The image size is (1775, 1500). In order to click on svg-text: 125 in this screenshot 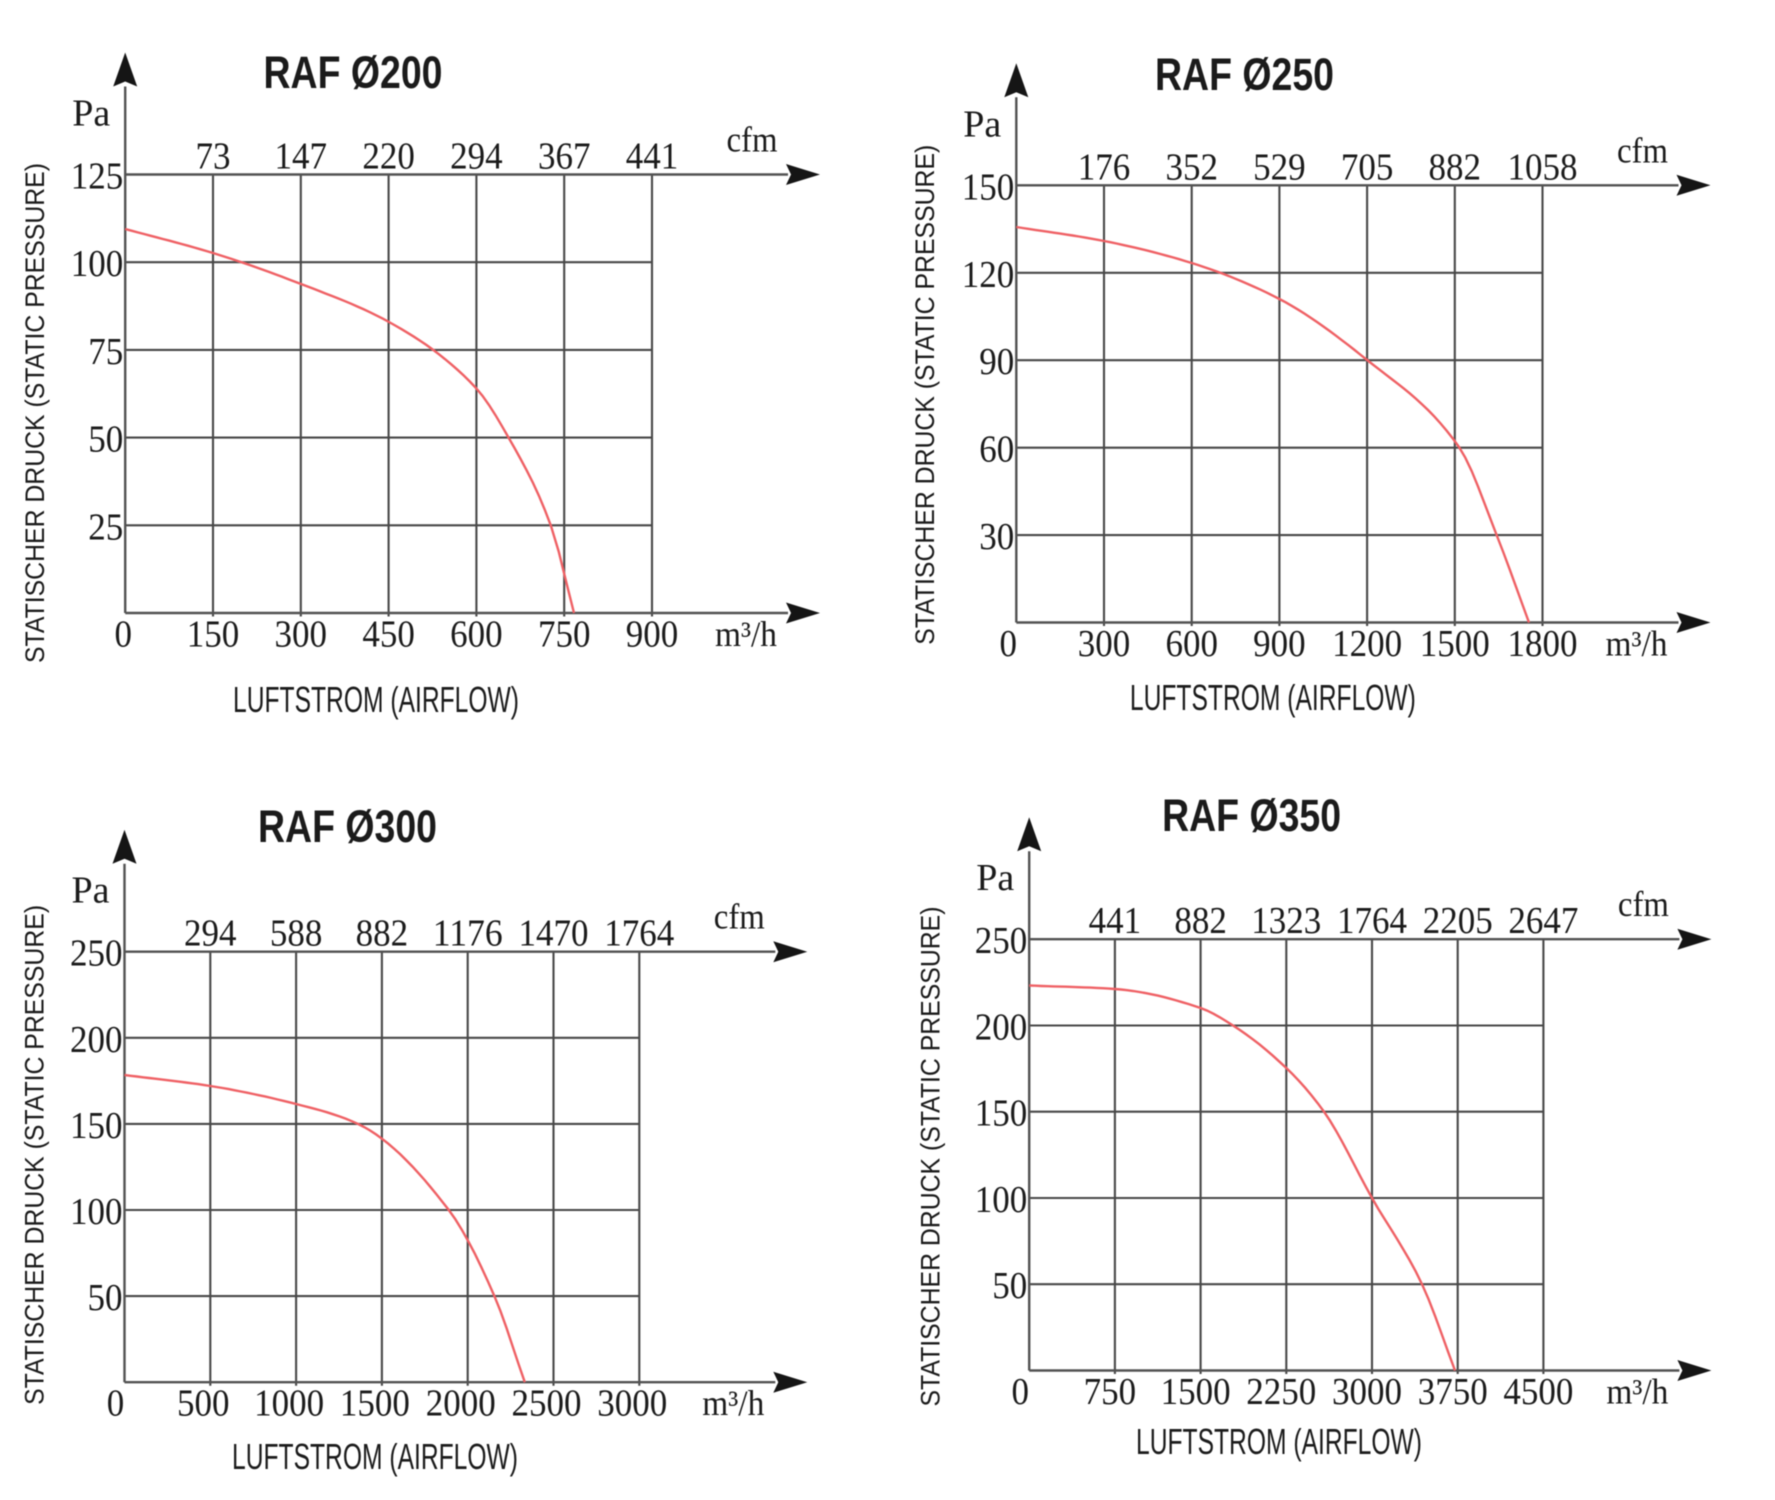, I will do `click(97, 177)`.